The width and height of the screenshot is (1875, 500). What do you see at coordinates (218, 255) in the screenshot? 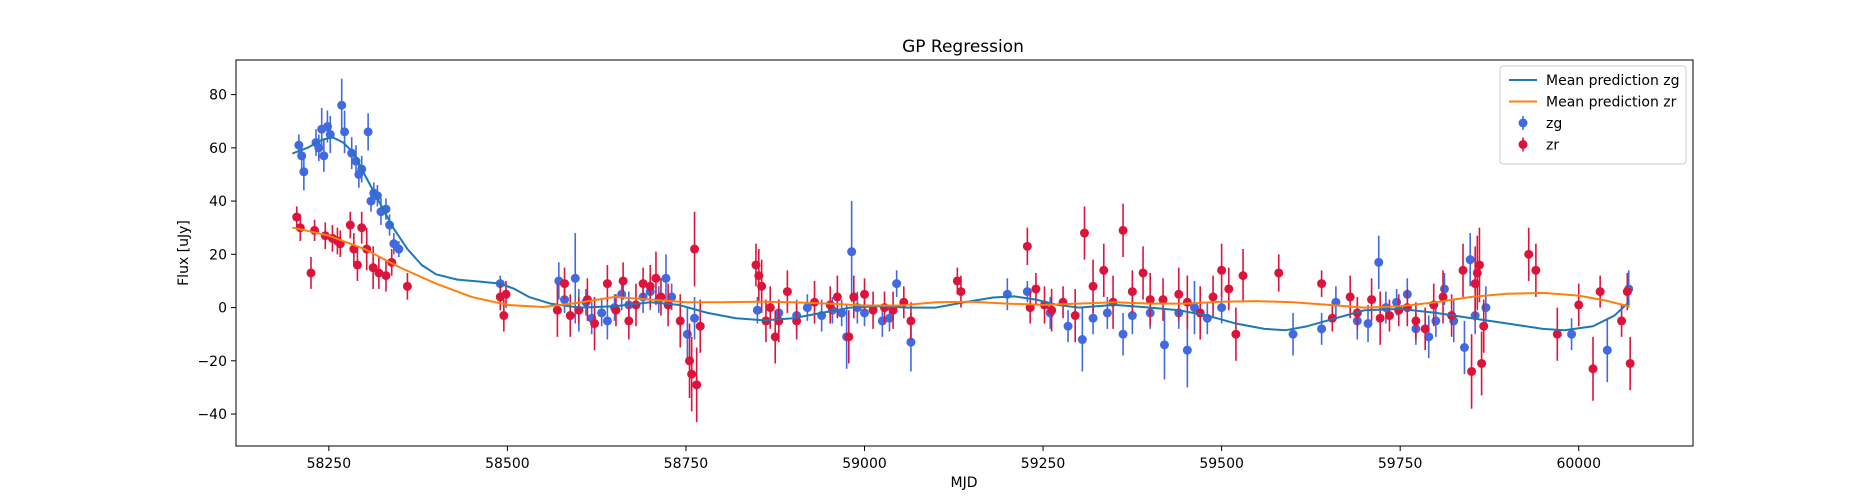
I see `y-tick-label-20: 20` at bounding box center [218, 255].